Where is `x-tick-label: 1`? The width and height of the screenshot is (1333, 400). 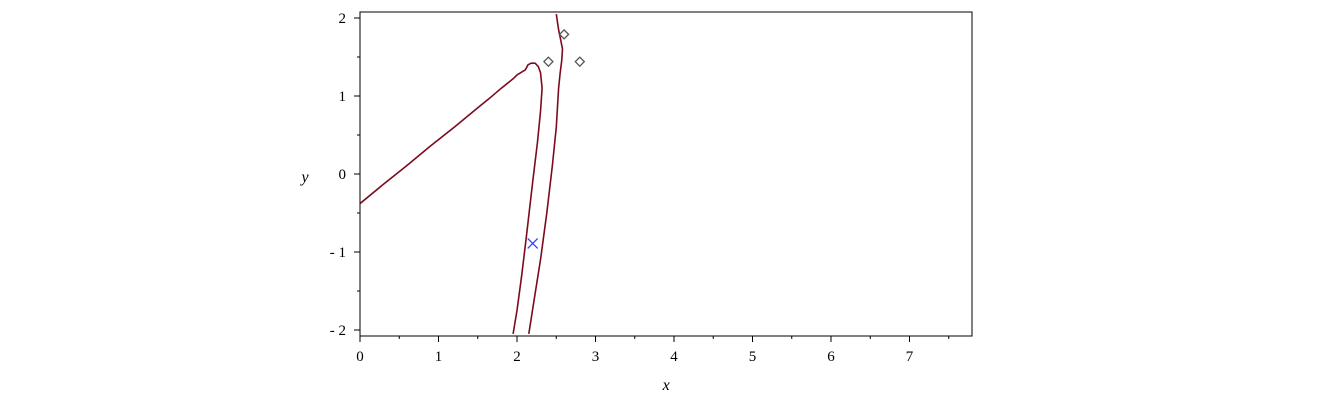
x-tick-label: 1 is located at coordinates (439, 357).